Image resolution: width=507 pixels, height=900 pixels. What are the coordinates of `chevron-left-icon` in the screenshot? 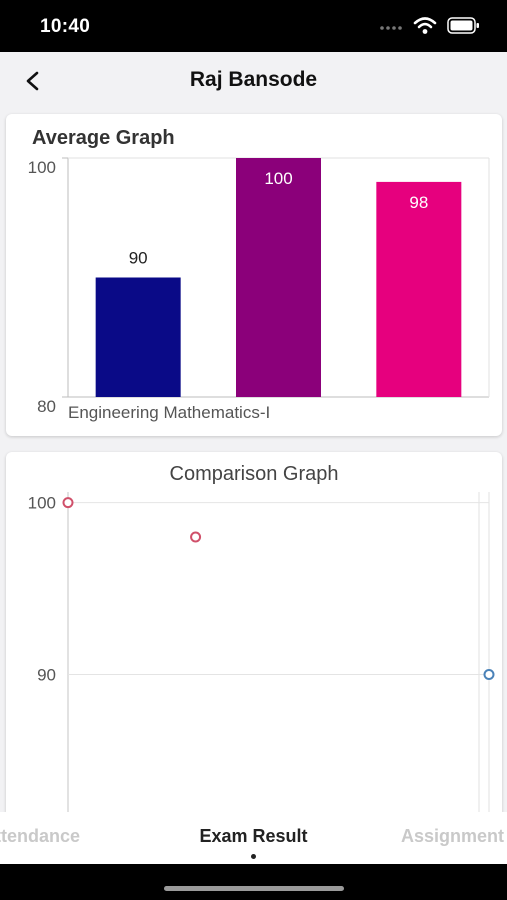 It's located at (32, 81).